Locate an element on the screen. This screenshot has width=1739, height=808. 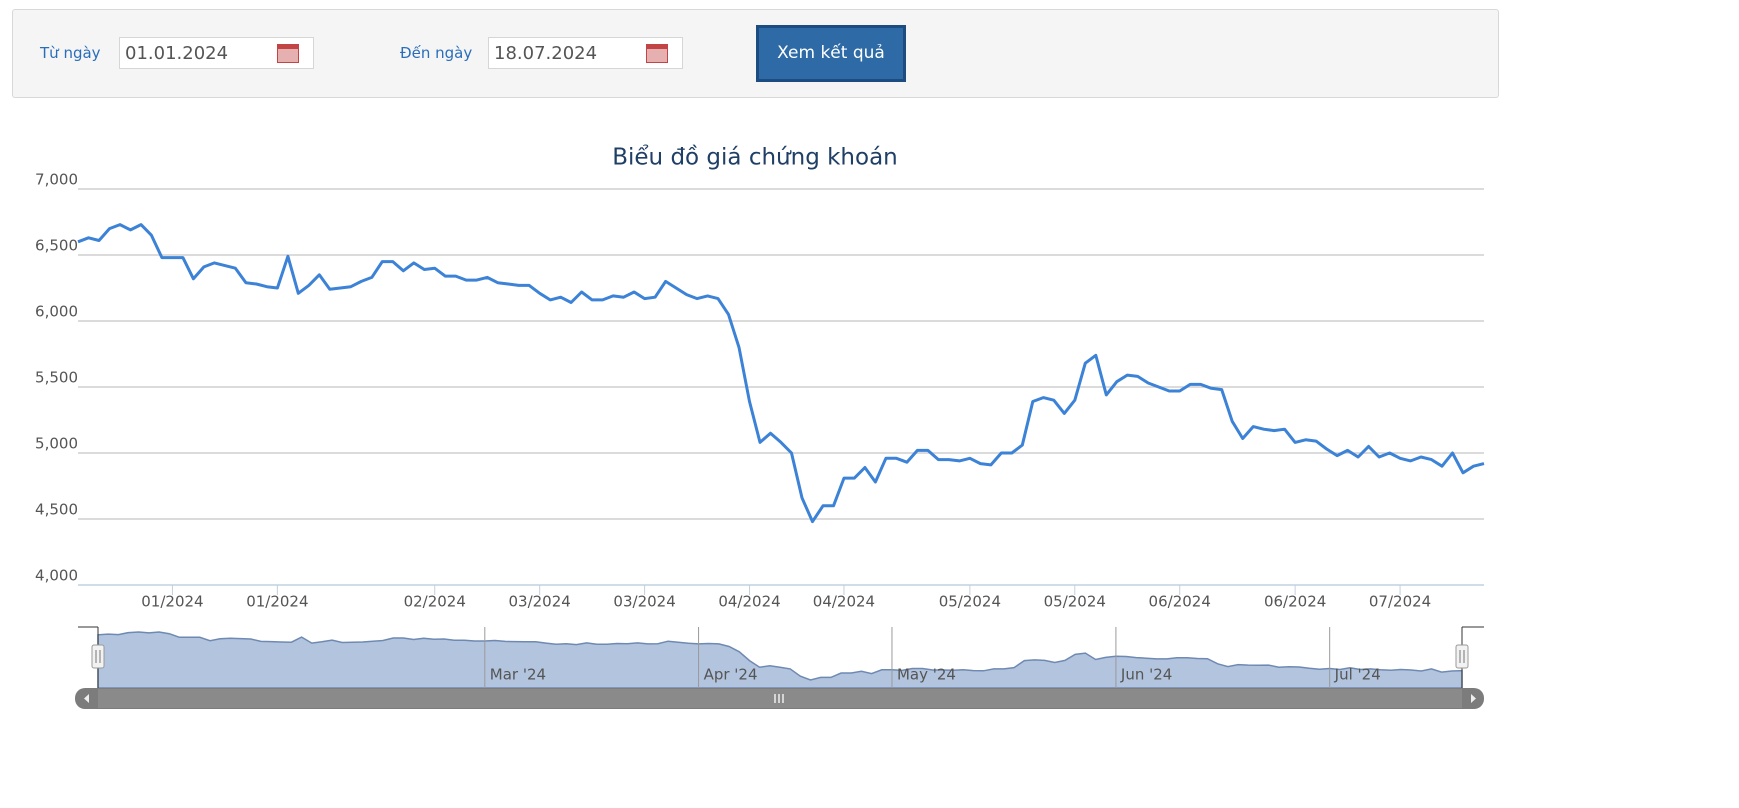
from-input: 01.01.2024 is located at coordinates (216, 53).